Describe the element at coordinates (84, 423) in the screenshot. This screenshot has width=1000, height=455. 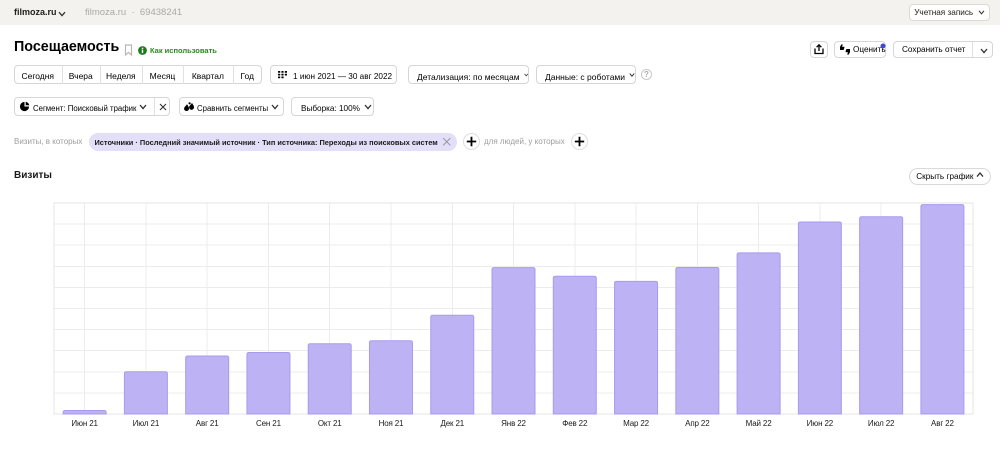
I see `svg-text: Июн 21` at that location.